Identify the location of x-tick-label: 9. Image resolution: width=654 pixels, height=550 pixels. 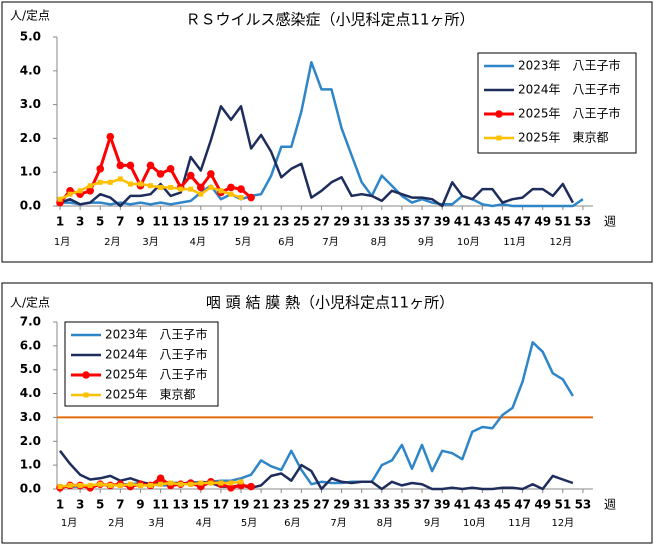
(140, 505).